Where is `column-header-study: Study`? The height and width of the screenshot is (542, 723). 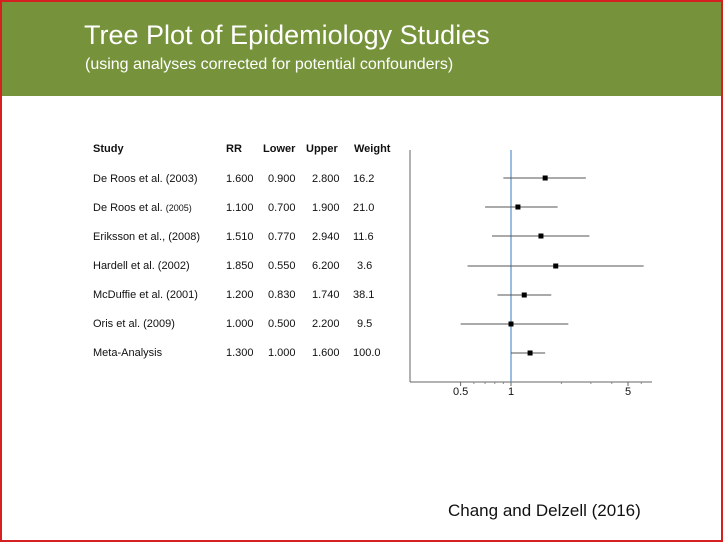
column-header-study: Study is located at coordinates (108, 149).